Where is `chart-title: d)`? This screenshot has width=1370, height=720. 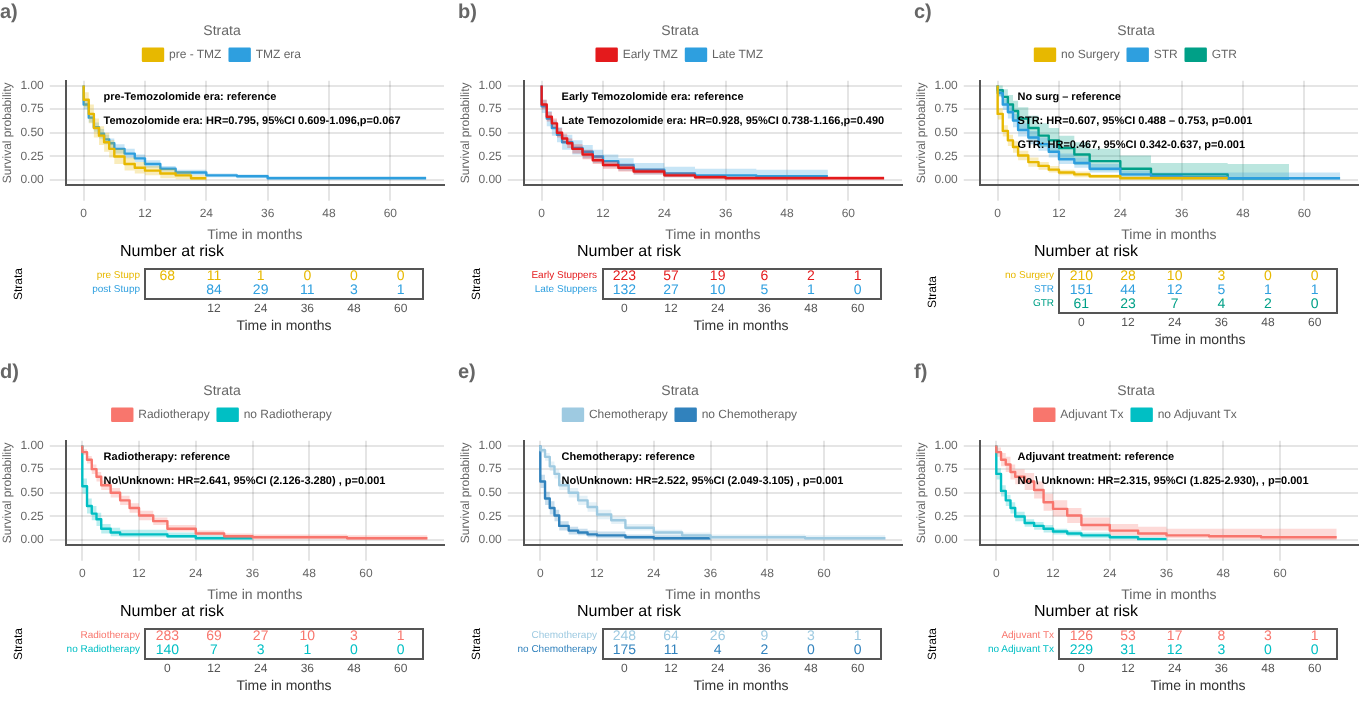 chart-title: d) is located at coordinates (9, 372).